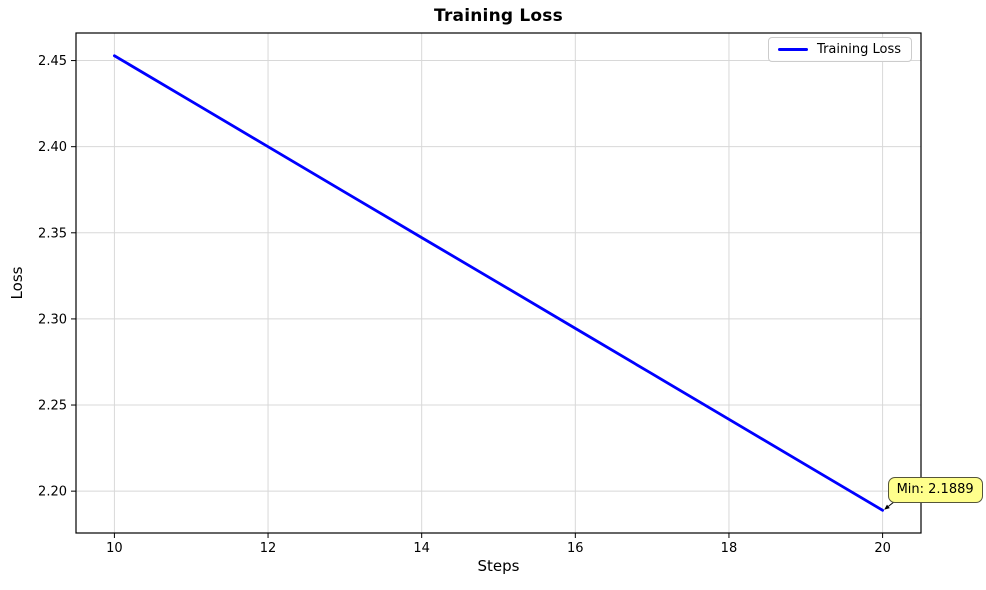  I want to click on y-tick-label: 2.35, so click(52, 233).